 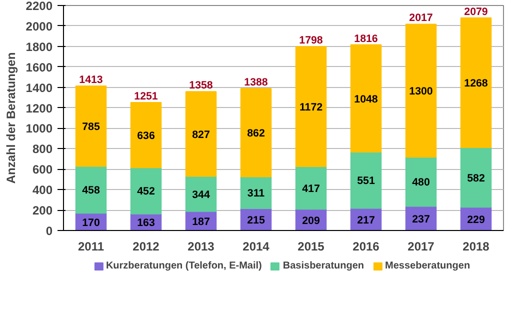 What do you see at coordinates (421, 219) in the screenshot?
I see `data-label: 237` at bounding box center [421, 219].